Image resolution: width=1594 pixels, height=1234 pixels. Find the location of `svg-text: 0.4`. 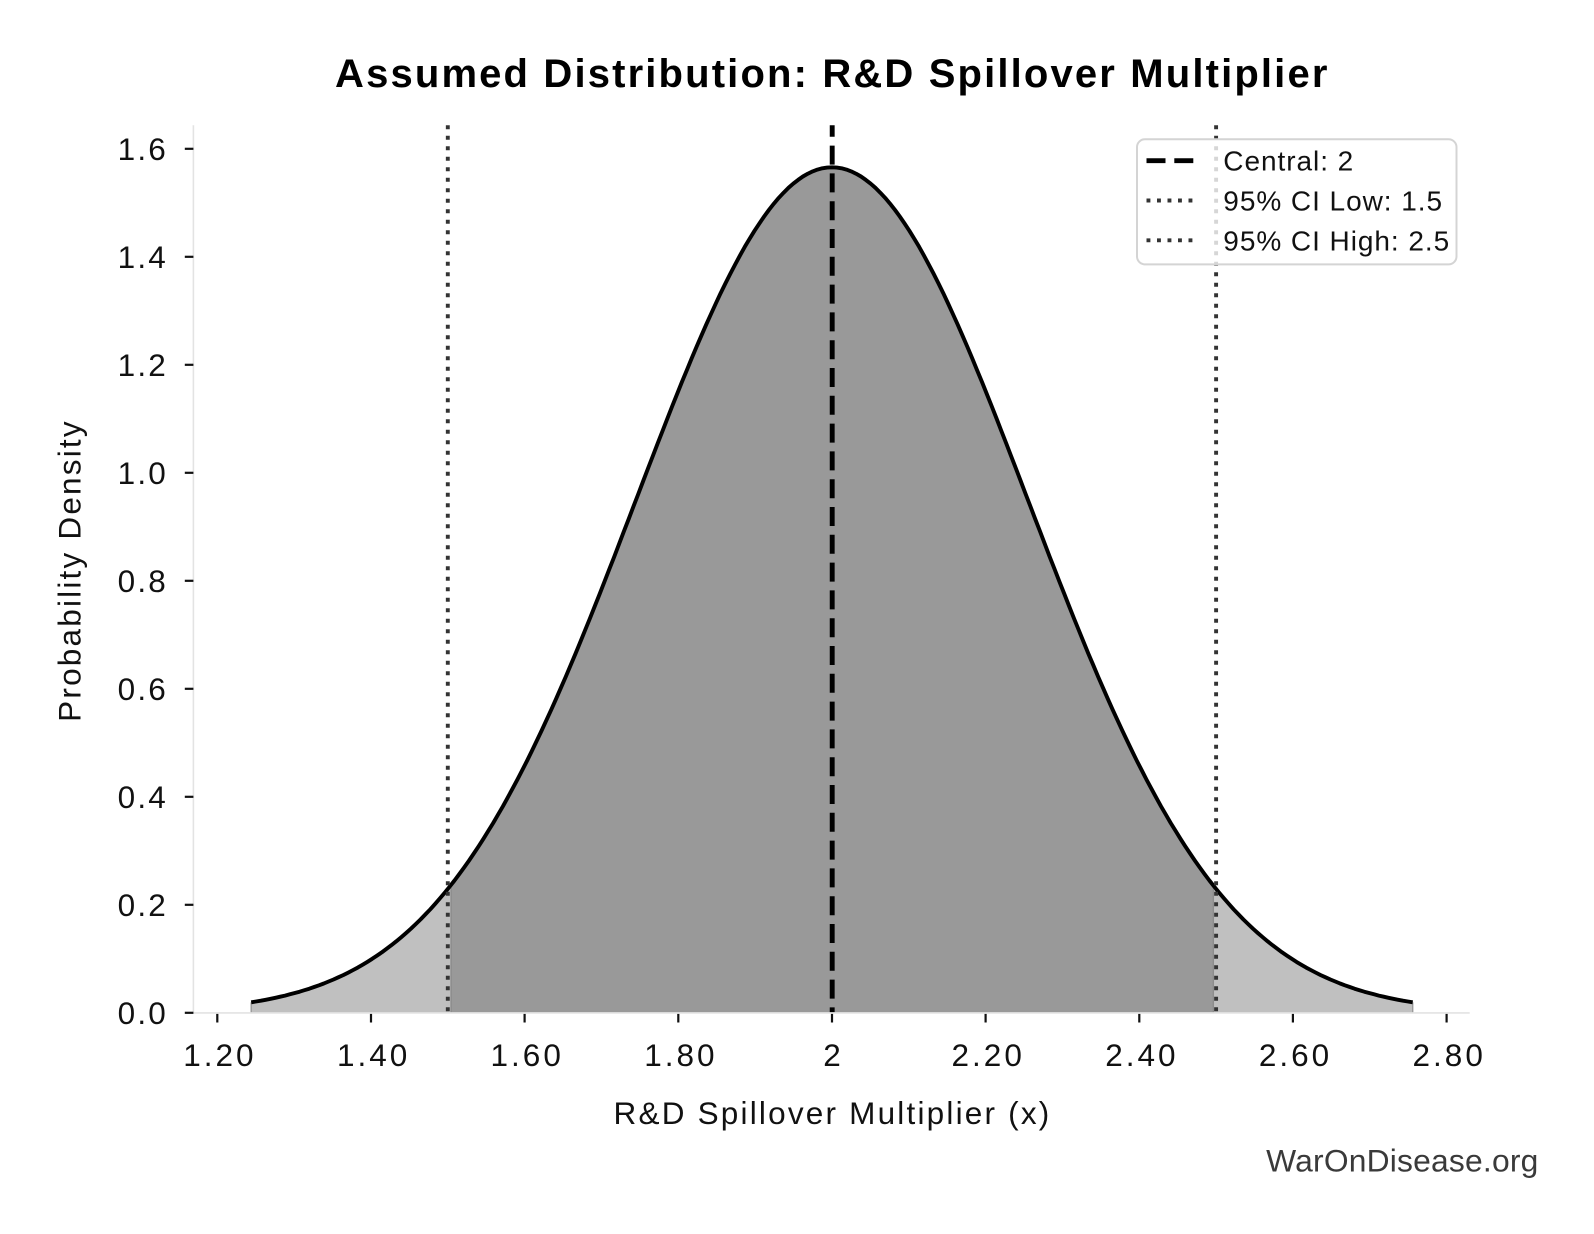

svg-text: 0.4 is located at coordinates (143, 797).